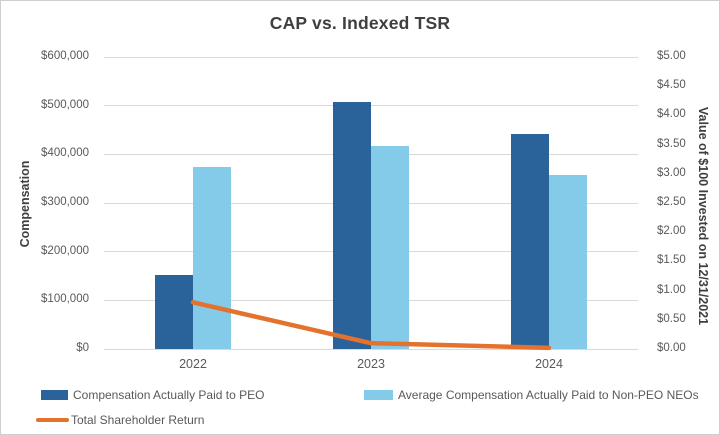  What do you see at coordinates (671, 56) in the screenshot?
I see `right-axis-tick: $5.00` at bounding box center [671, 56].